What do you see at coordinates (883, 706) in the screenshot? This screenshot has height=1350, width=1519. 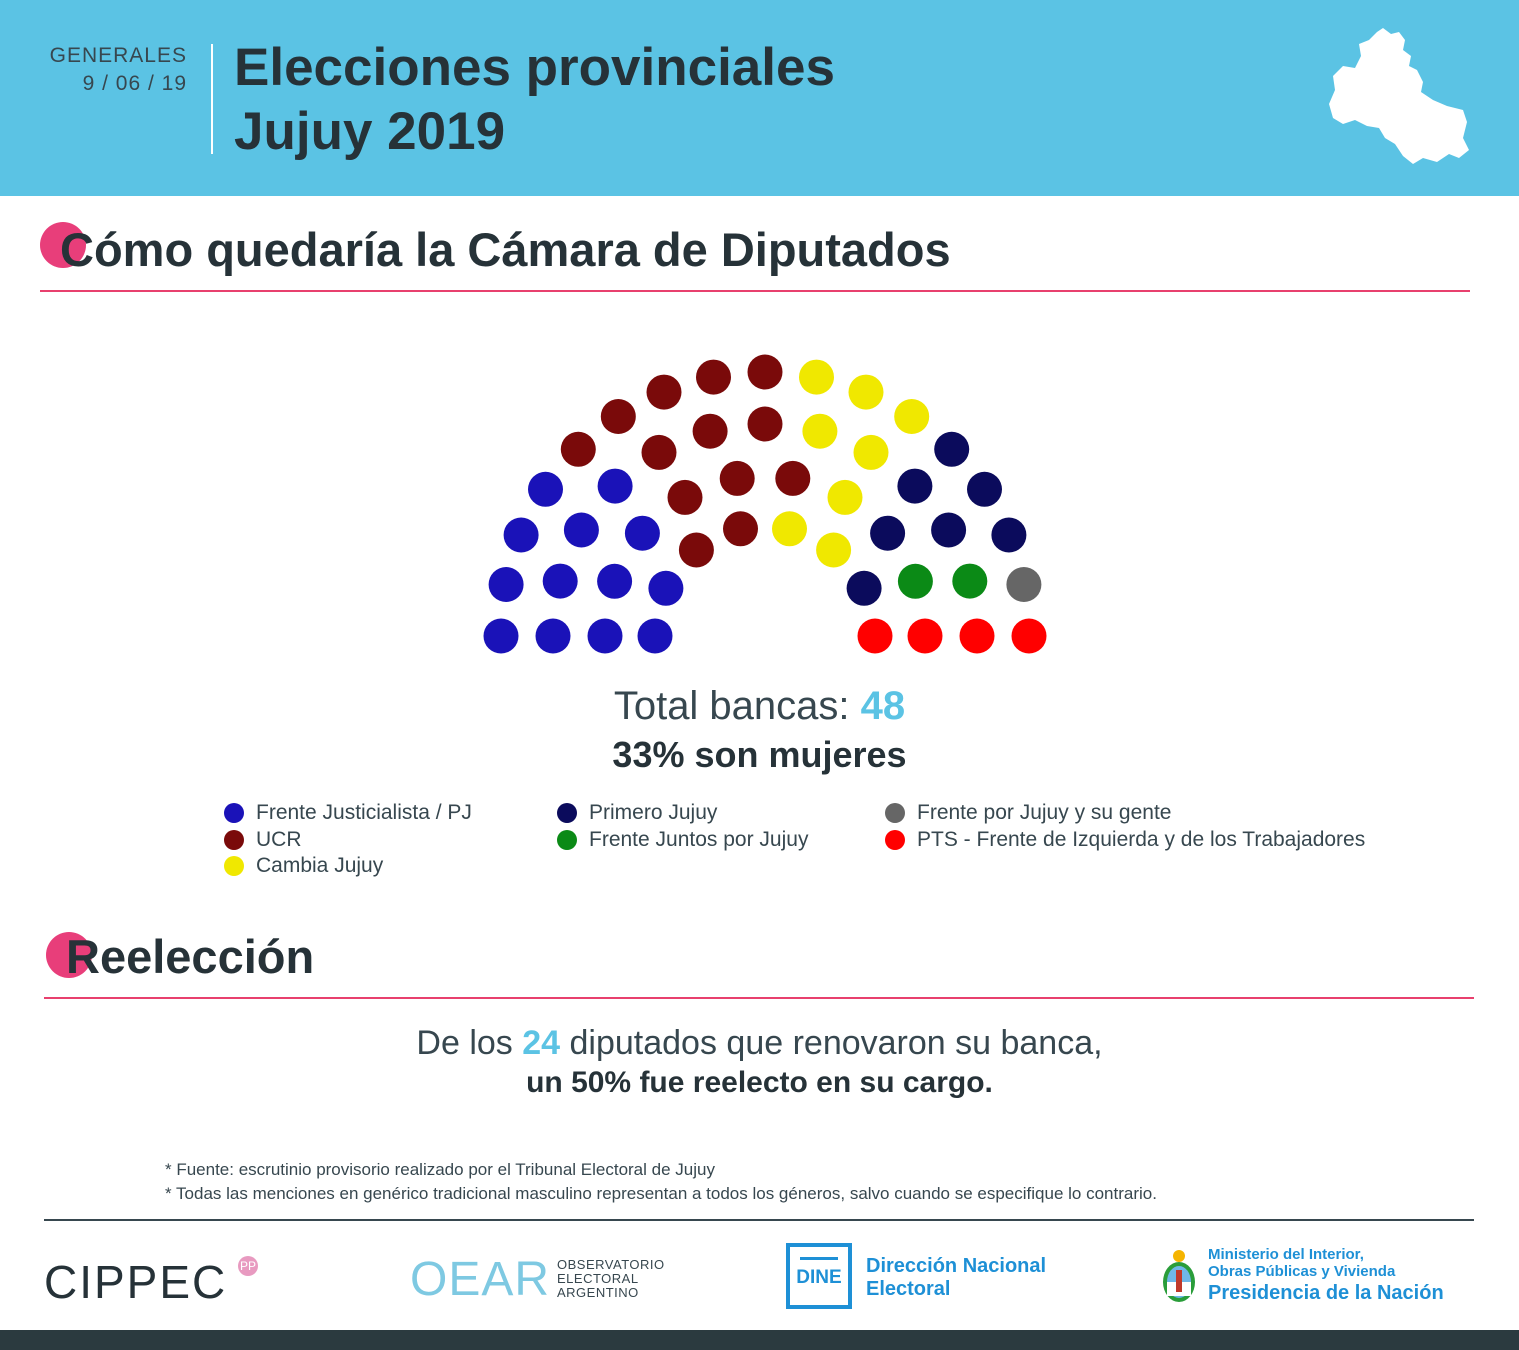 I see `total-value: 48` at bounding box center [883, 706].